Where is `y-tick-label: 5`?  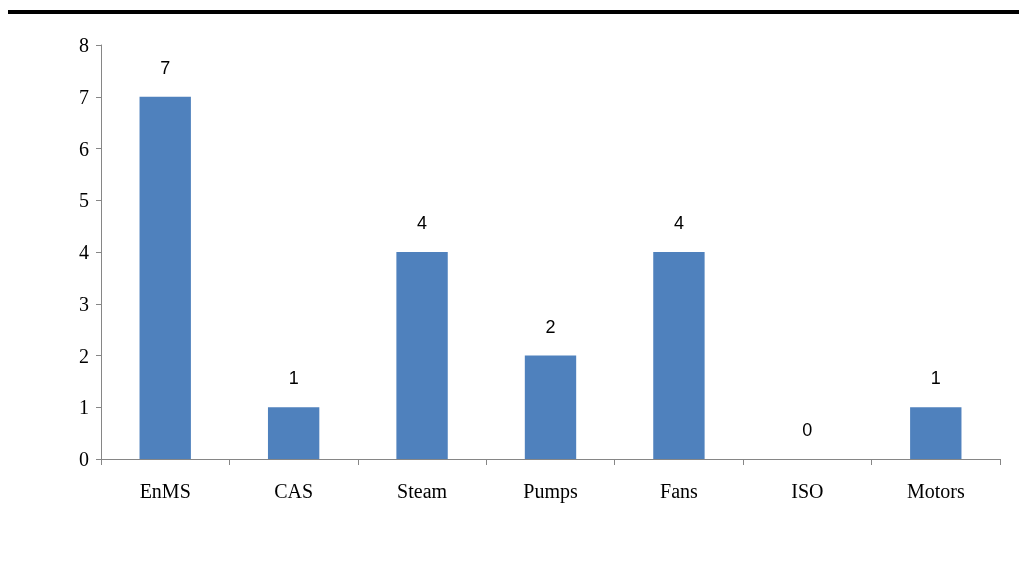 y-tick-label: 5 is located at coordinates (84, 200).